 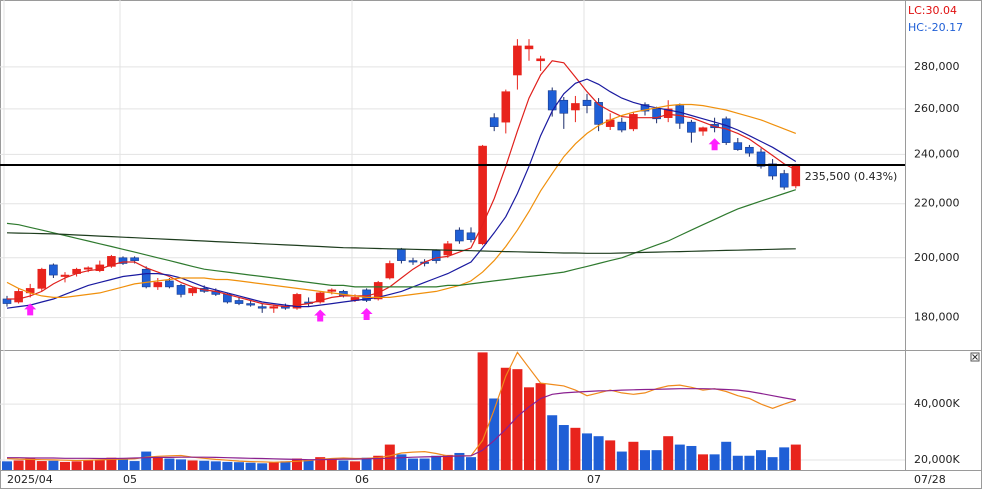 What do you see at coordinates (714, 144) in the screenshot?
I see `signal-arrow` at bounding box center [714, 144].